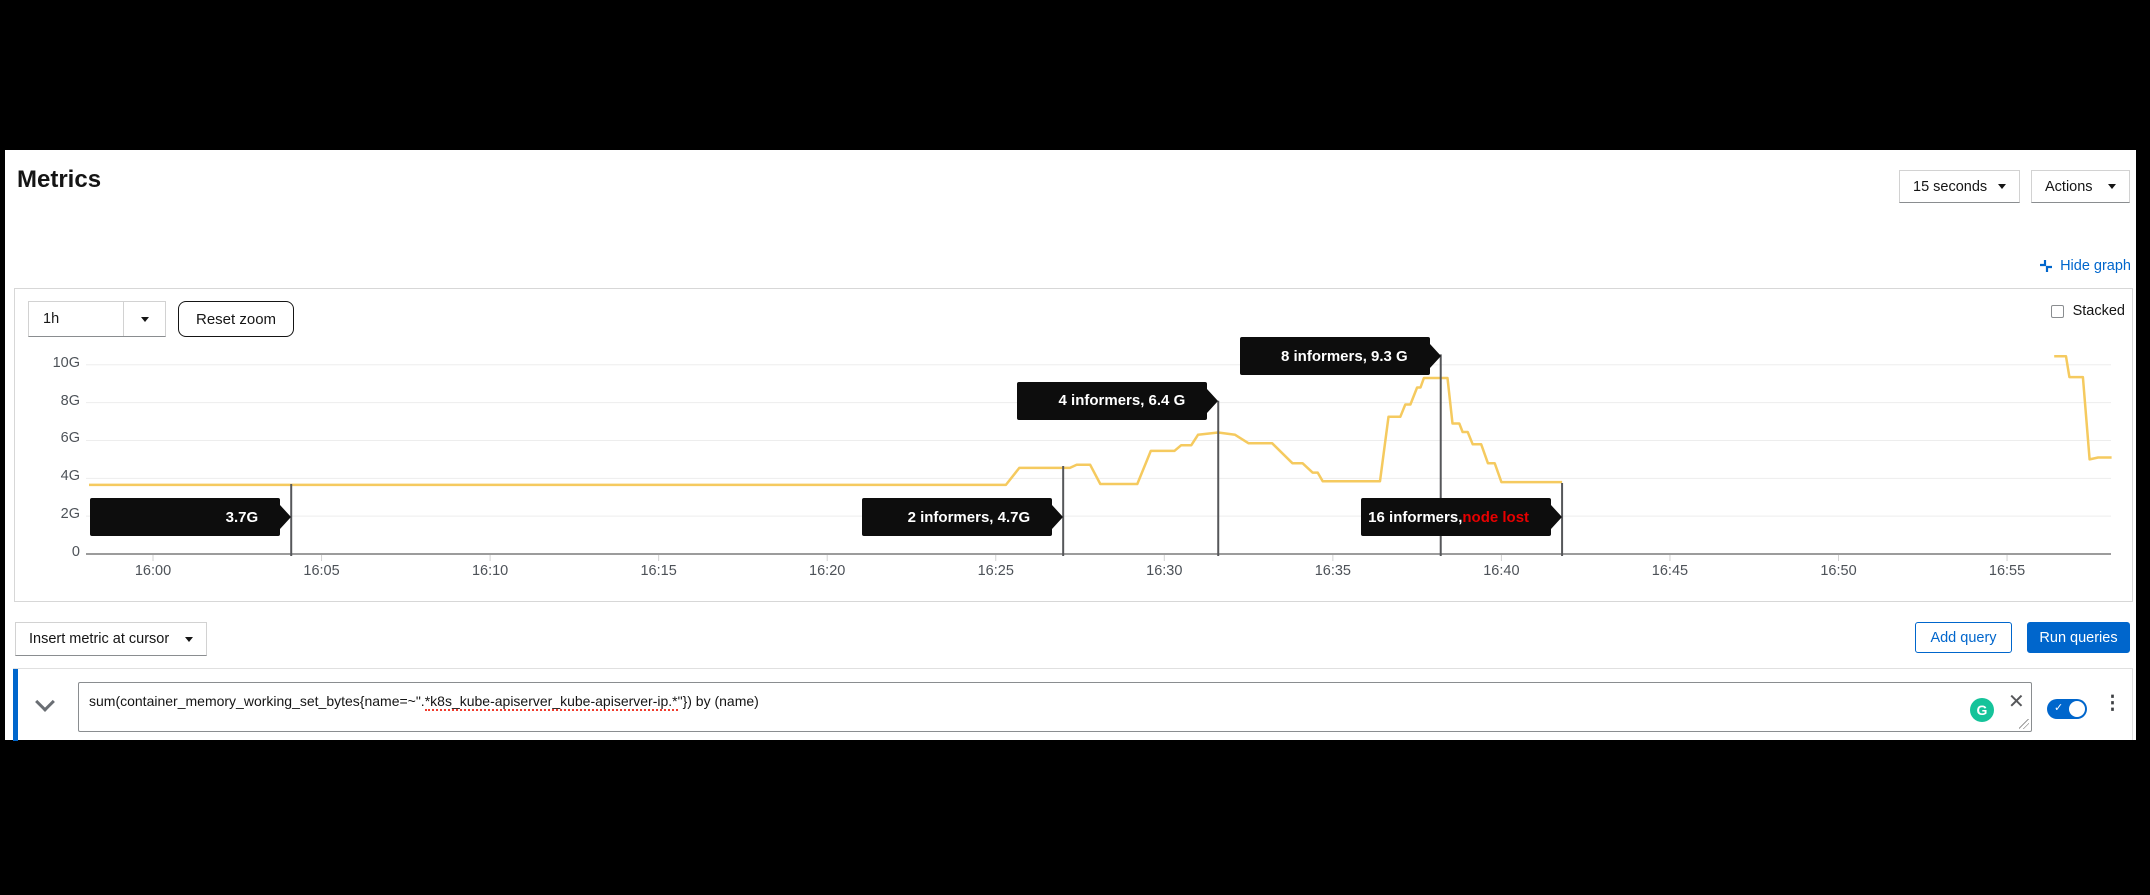 This screenshot has width=2150, height=895. I want to click on query-expression-flagged: *k8s_kube-apiserver_kube-apiserver-ip.*, so click(551, 702).